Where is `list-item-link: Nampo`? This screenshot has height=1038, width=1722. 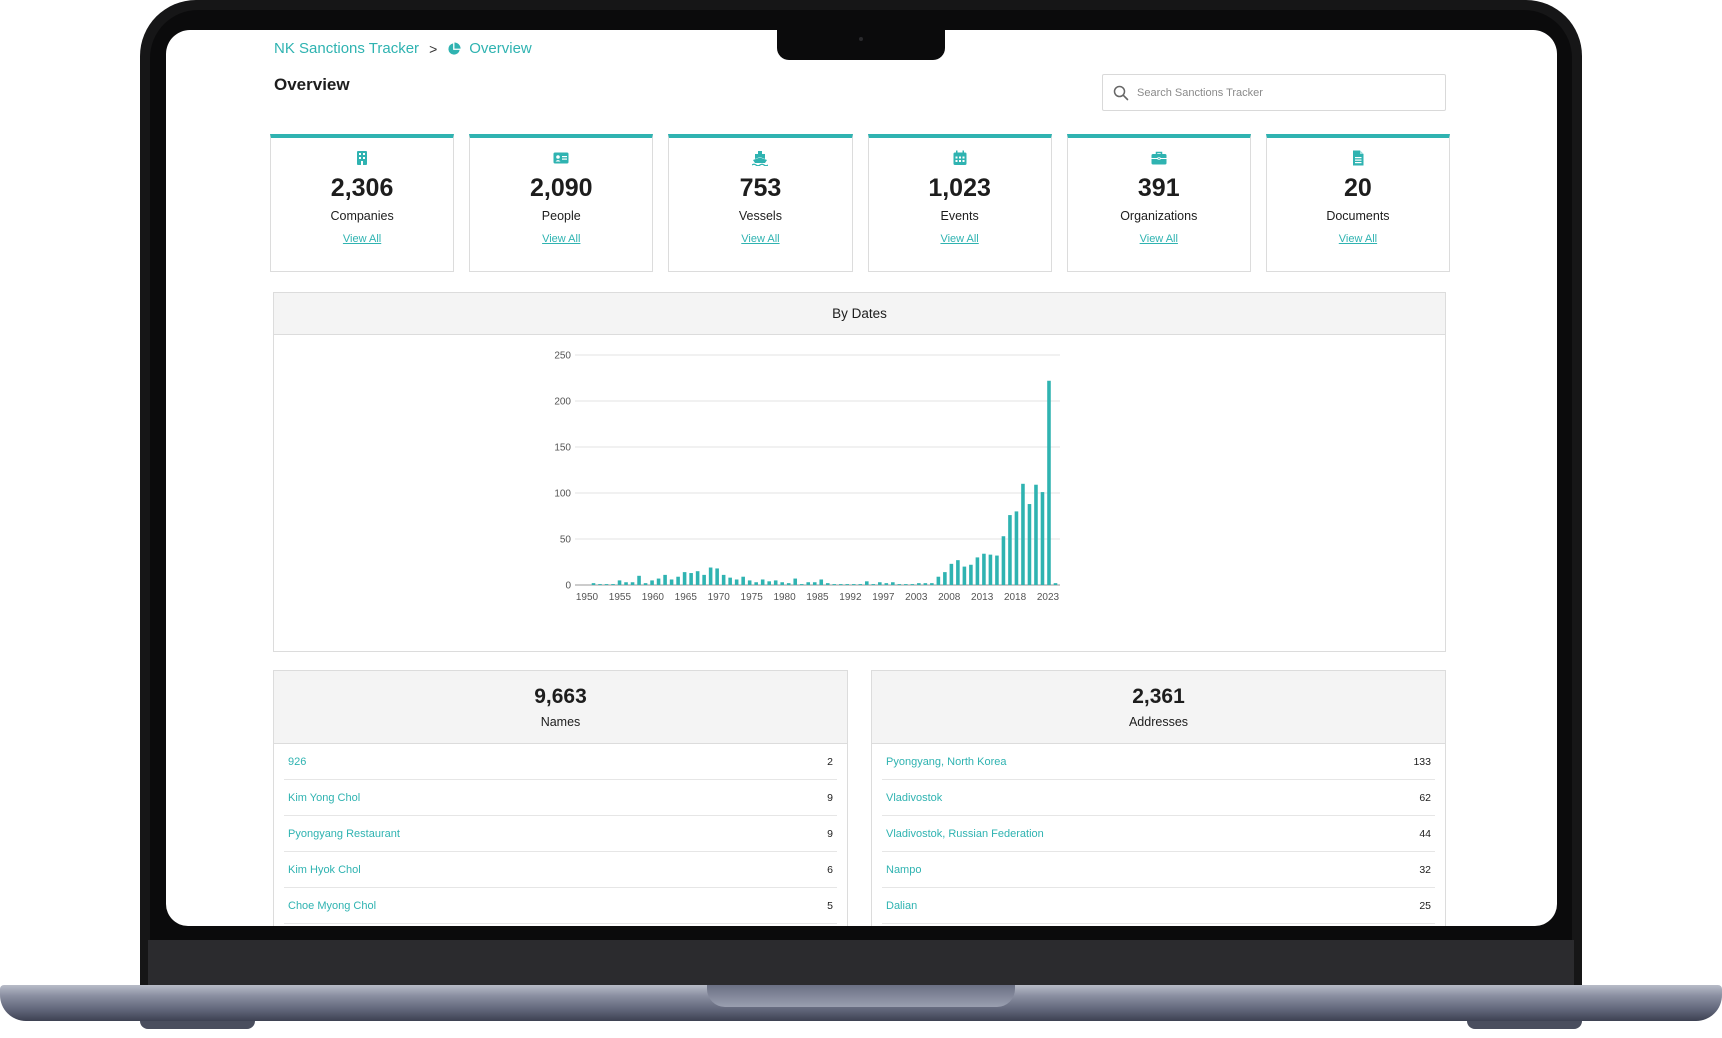 list-item-link: Nampo is located at coordinates (904, 869).